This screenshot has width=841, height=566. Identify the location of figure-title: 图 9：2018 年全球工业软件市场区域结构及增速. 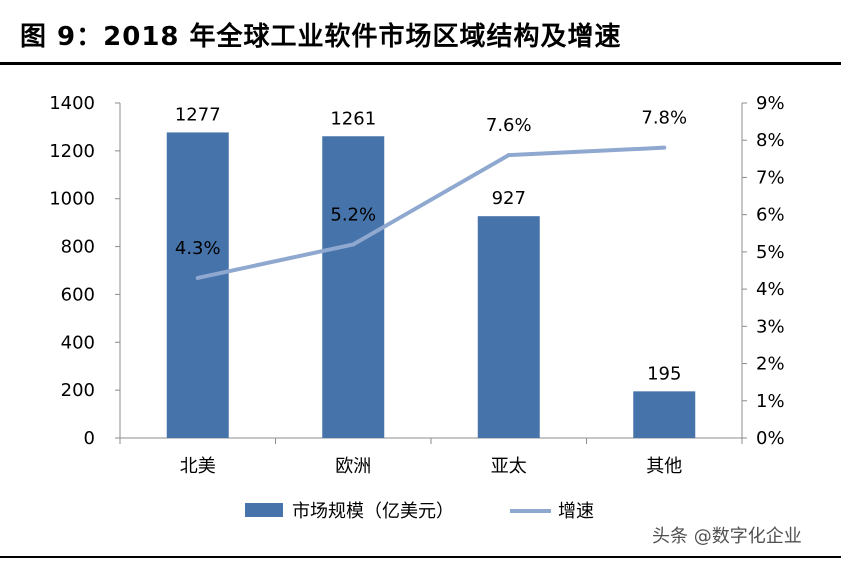
(321, 37).